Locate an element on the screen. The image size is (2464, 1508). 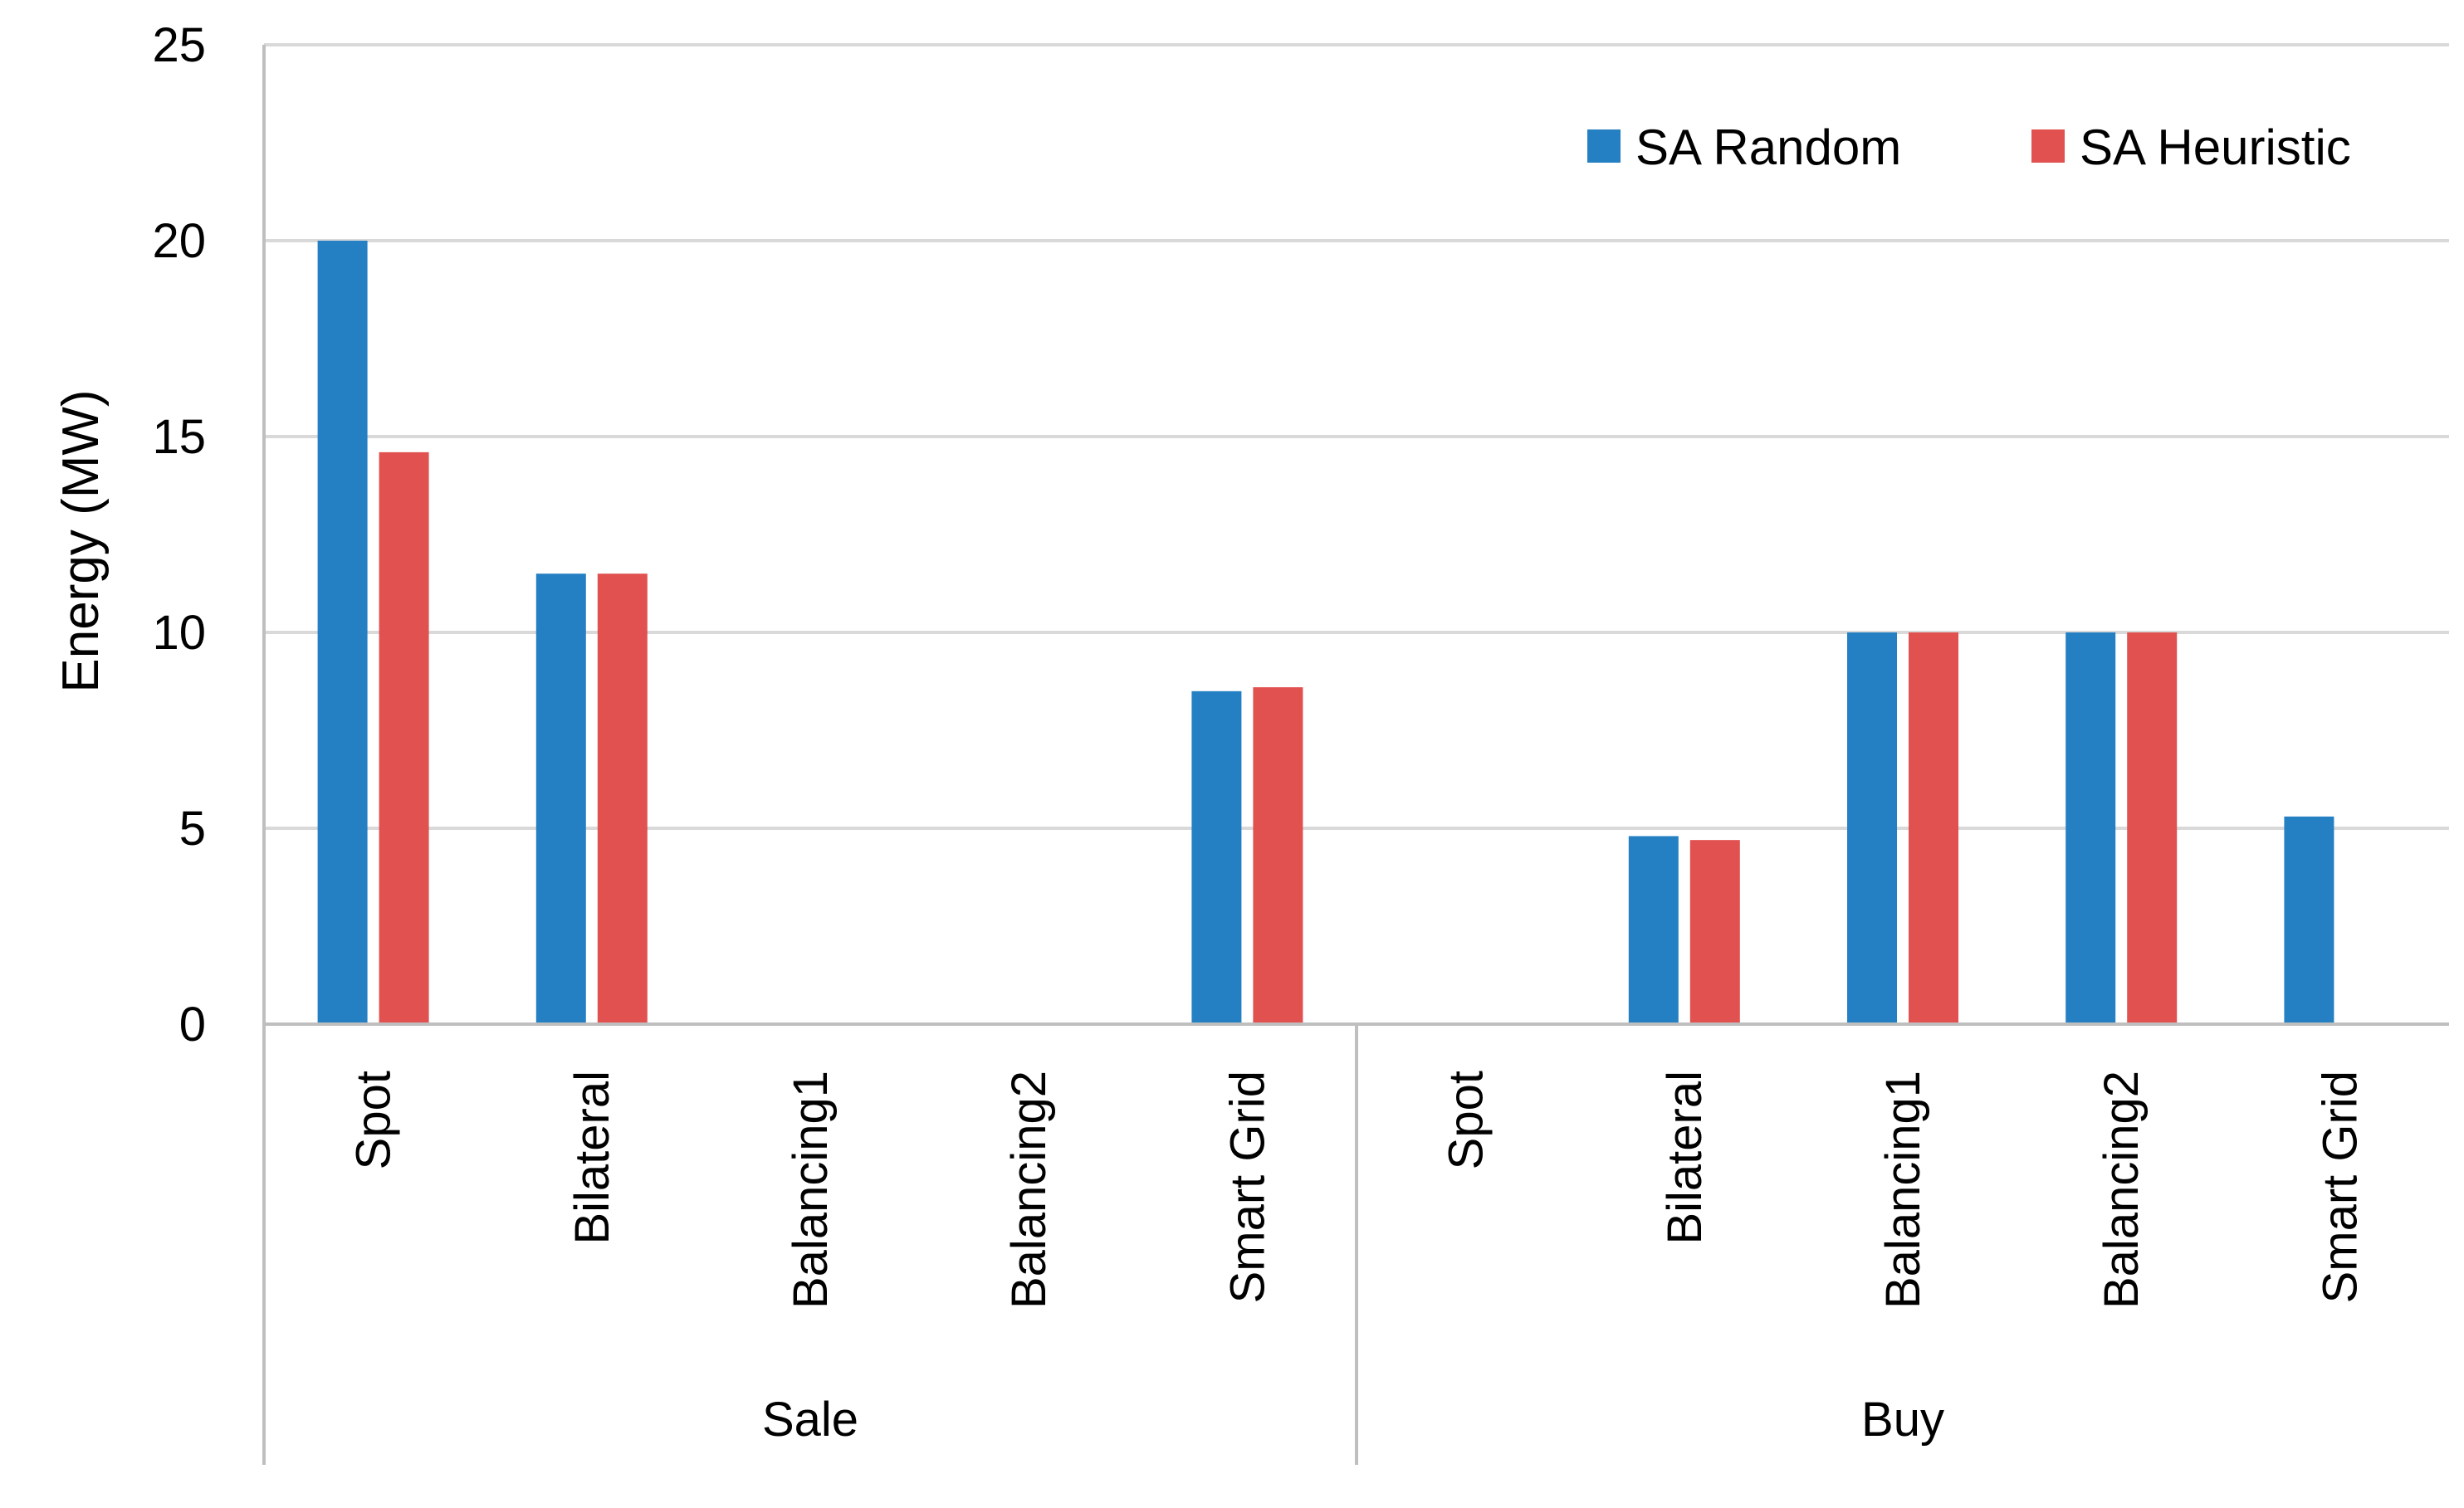
y-axis-title: Energy (MW) is located at coordinates (81, 540).